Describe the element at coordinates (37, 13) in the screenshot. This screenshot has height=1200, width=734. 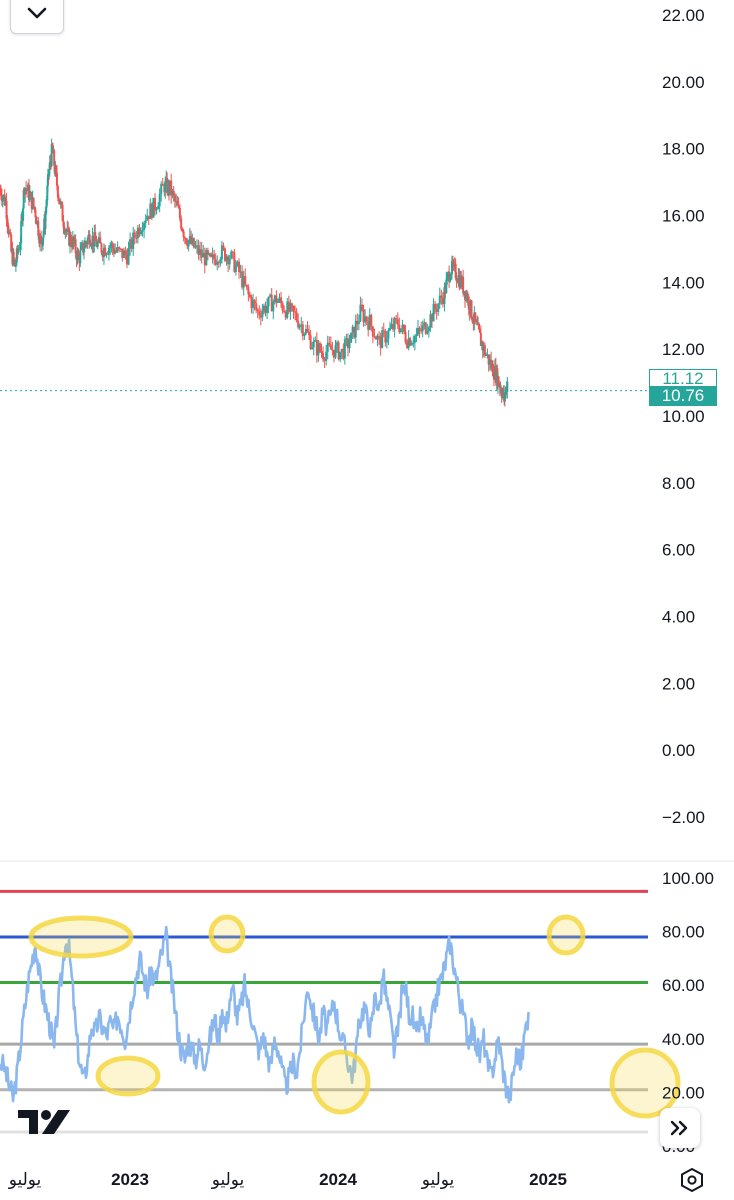
I see `chevron-down-icon` at that location.